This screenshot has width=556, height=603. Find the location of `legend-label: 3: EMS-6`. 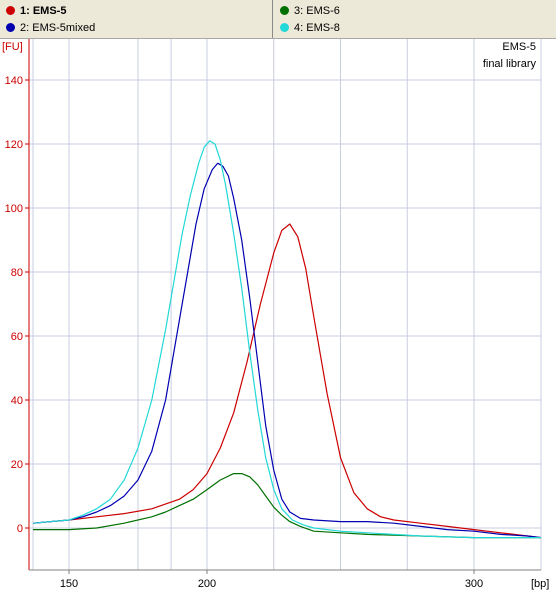

legend-label: 3: EMS-6 is located at coordinates (317, 11).